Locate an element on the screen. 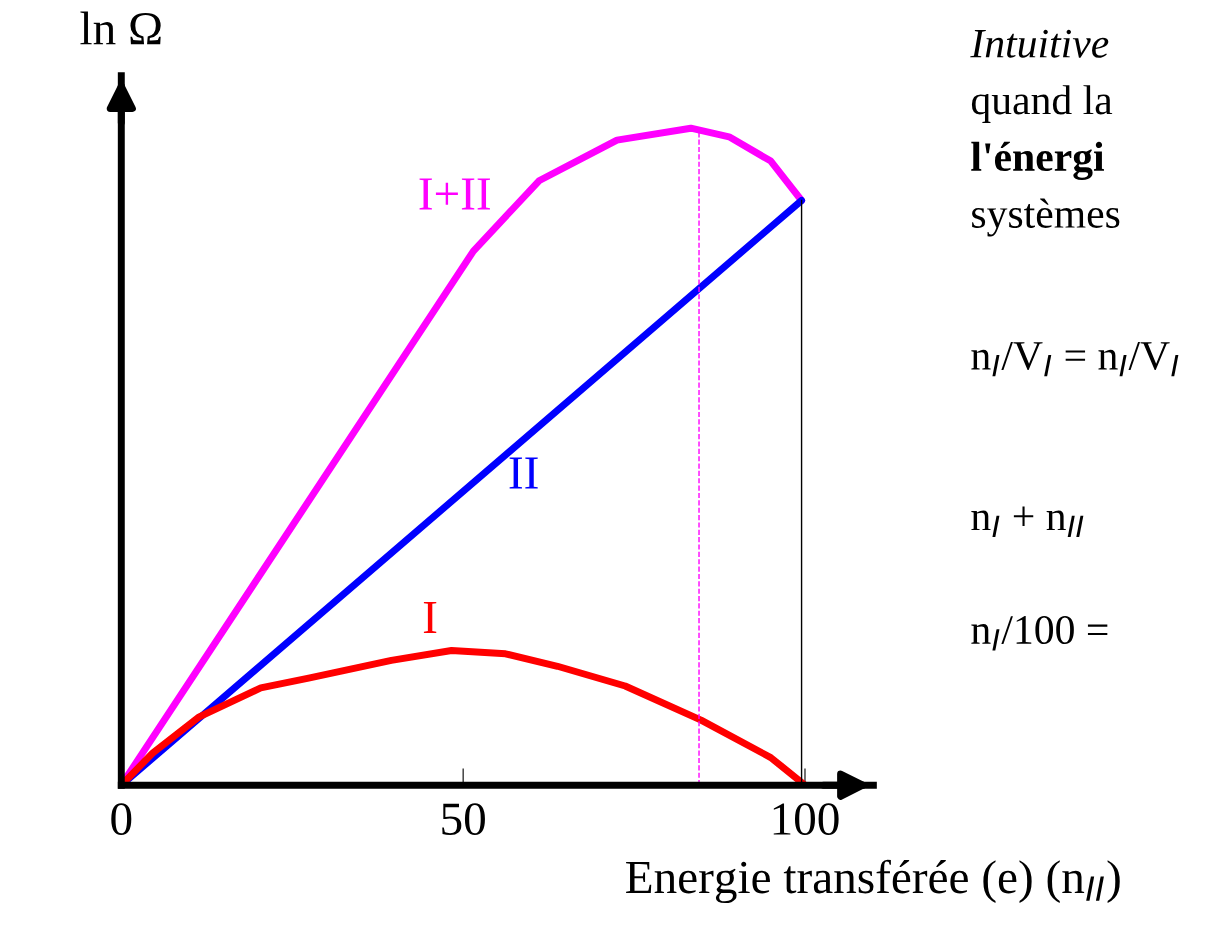 The width and height of the screenshot is (1213, 946). text: l'énergi is located at coordinates (1037, 160).